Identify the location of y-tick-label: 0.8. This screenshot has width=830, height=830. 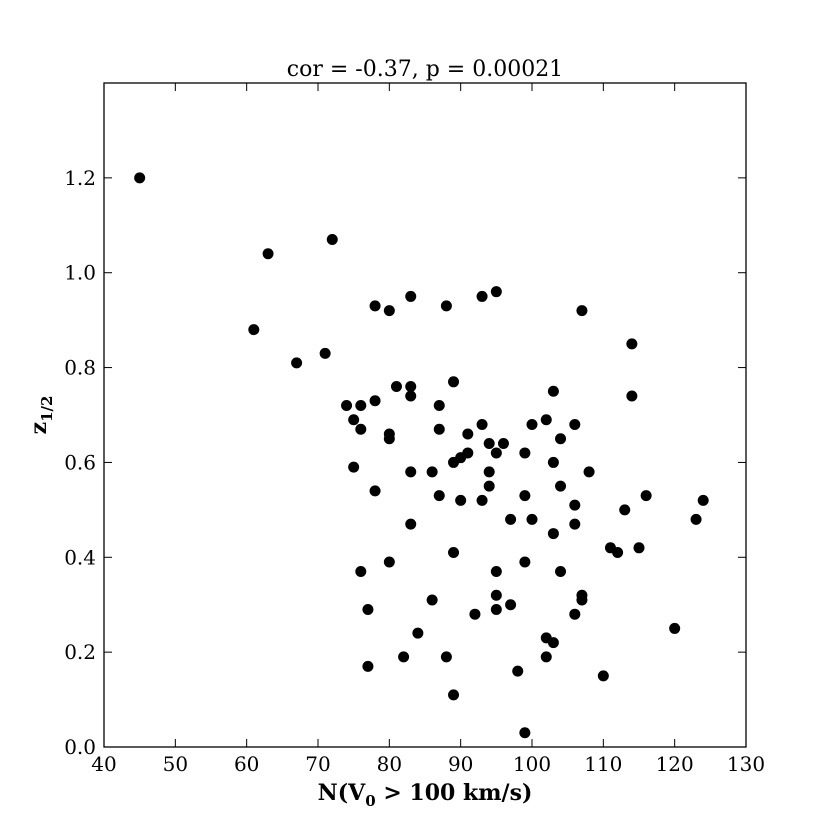
(80, 368).